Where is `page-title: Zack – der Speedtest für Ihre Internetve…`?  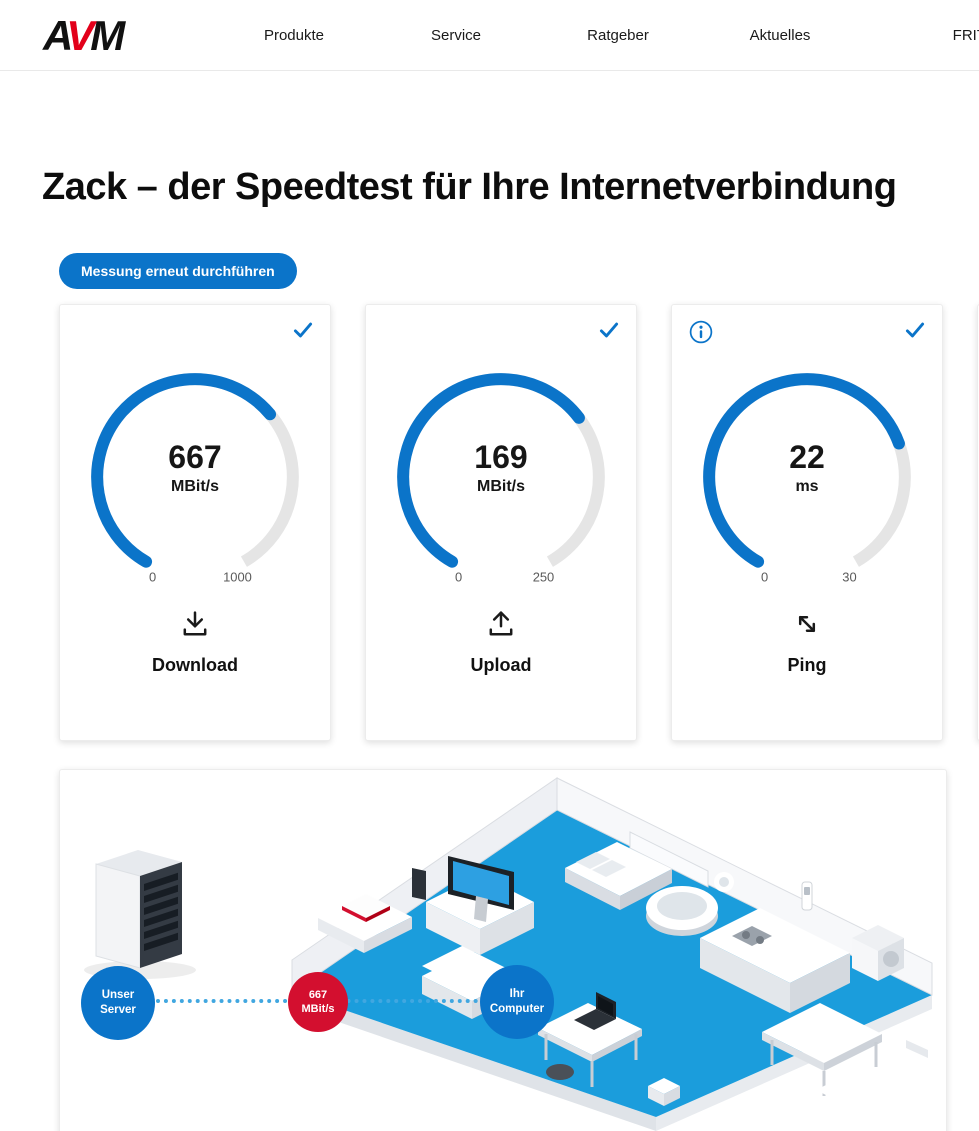 page-title: Zack – der Speedtest für Ihre Internetve… is located at coordinates (469, 187).